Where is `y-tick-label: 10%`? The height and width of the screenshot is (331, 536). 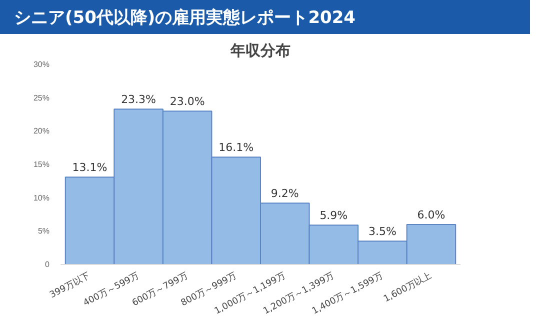
y-tick-label: 10% is located at coordinates (41, 197).